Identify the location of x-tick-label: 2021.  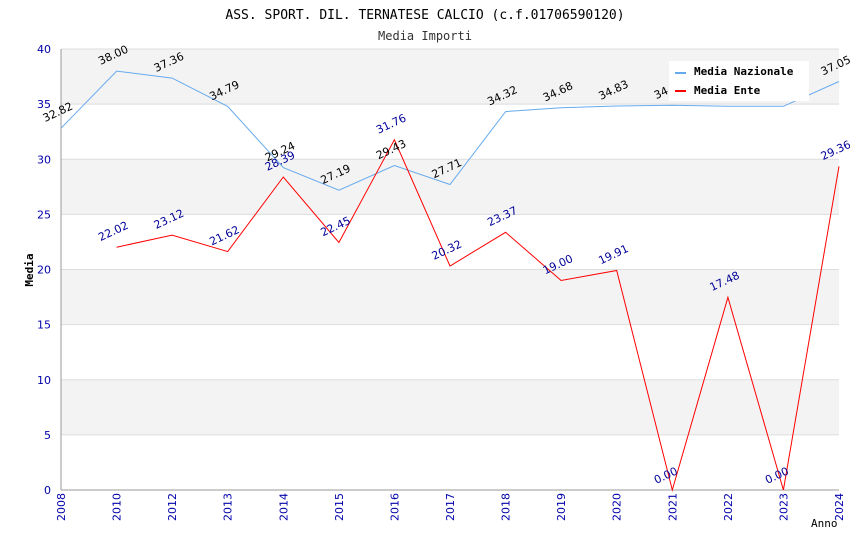
(672, 507).